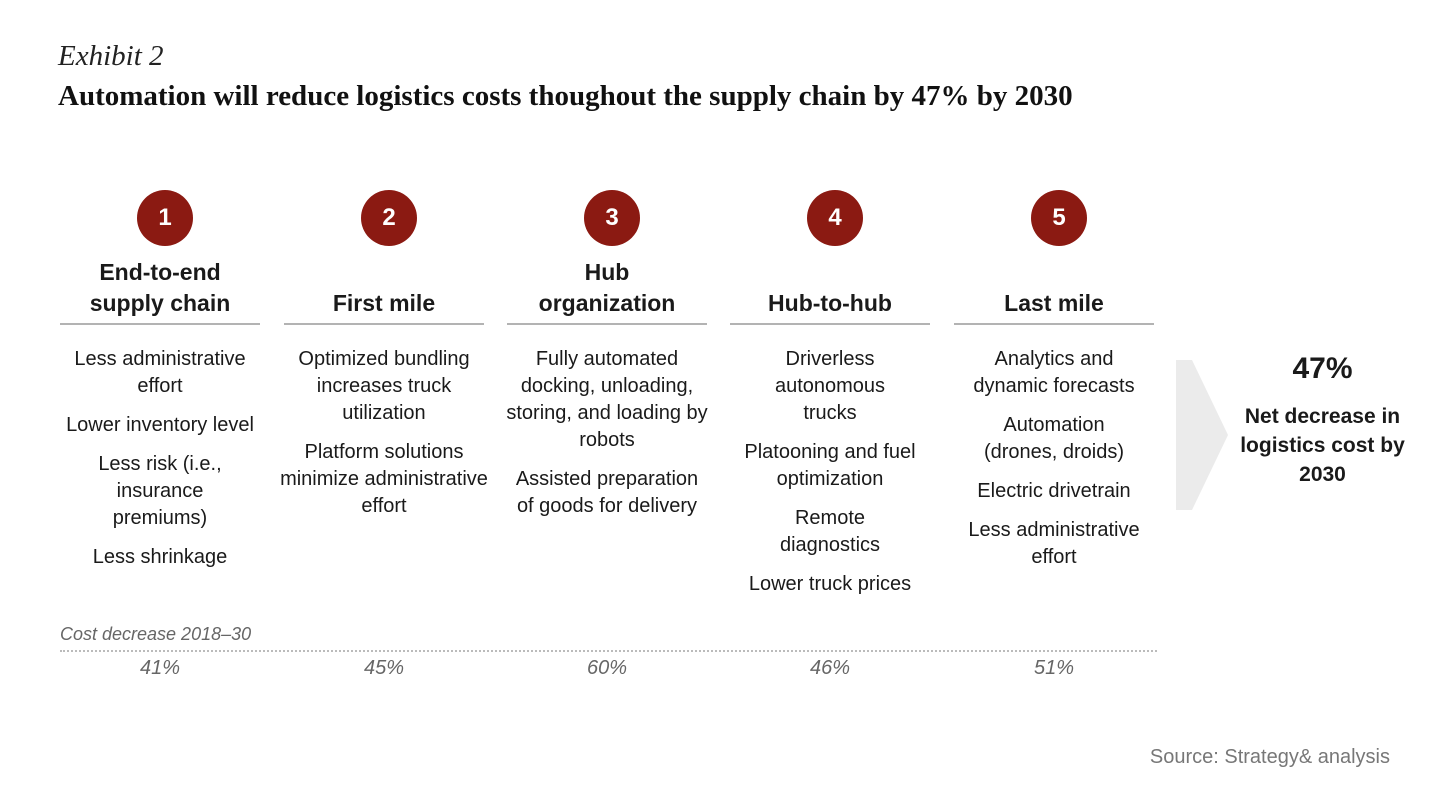 Image resolution: width=1438 pixels, height=796 pixels. What do you see at coordinates (835, 218) in the screenshot?
I see `stage-number-badge: 4` at bounding box center [835, 218].